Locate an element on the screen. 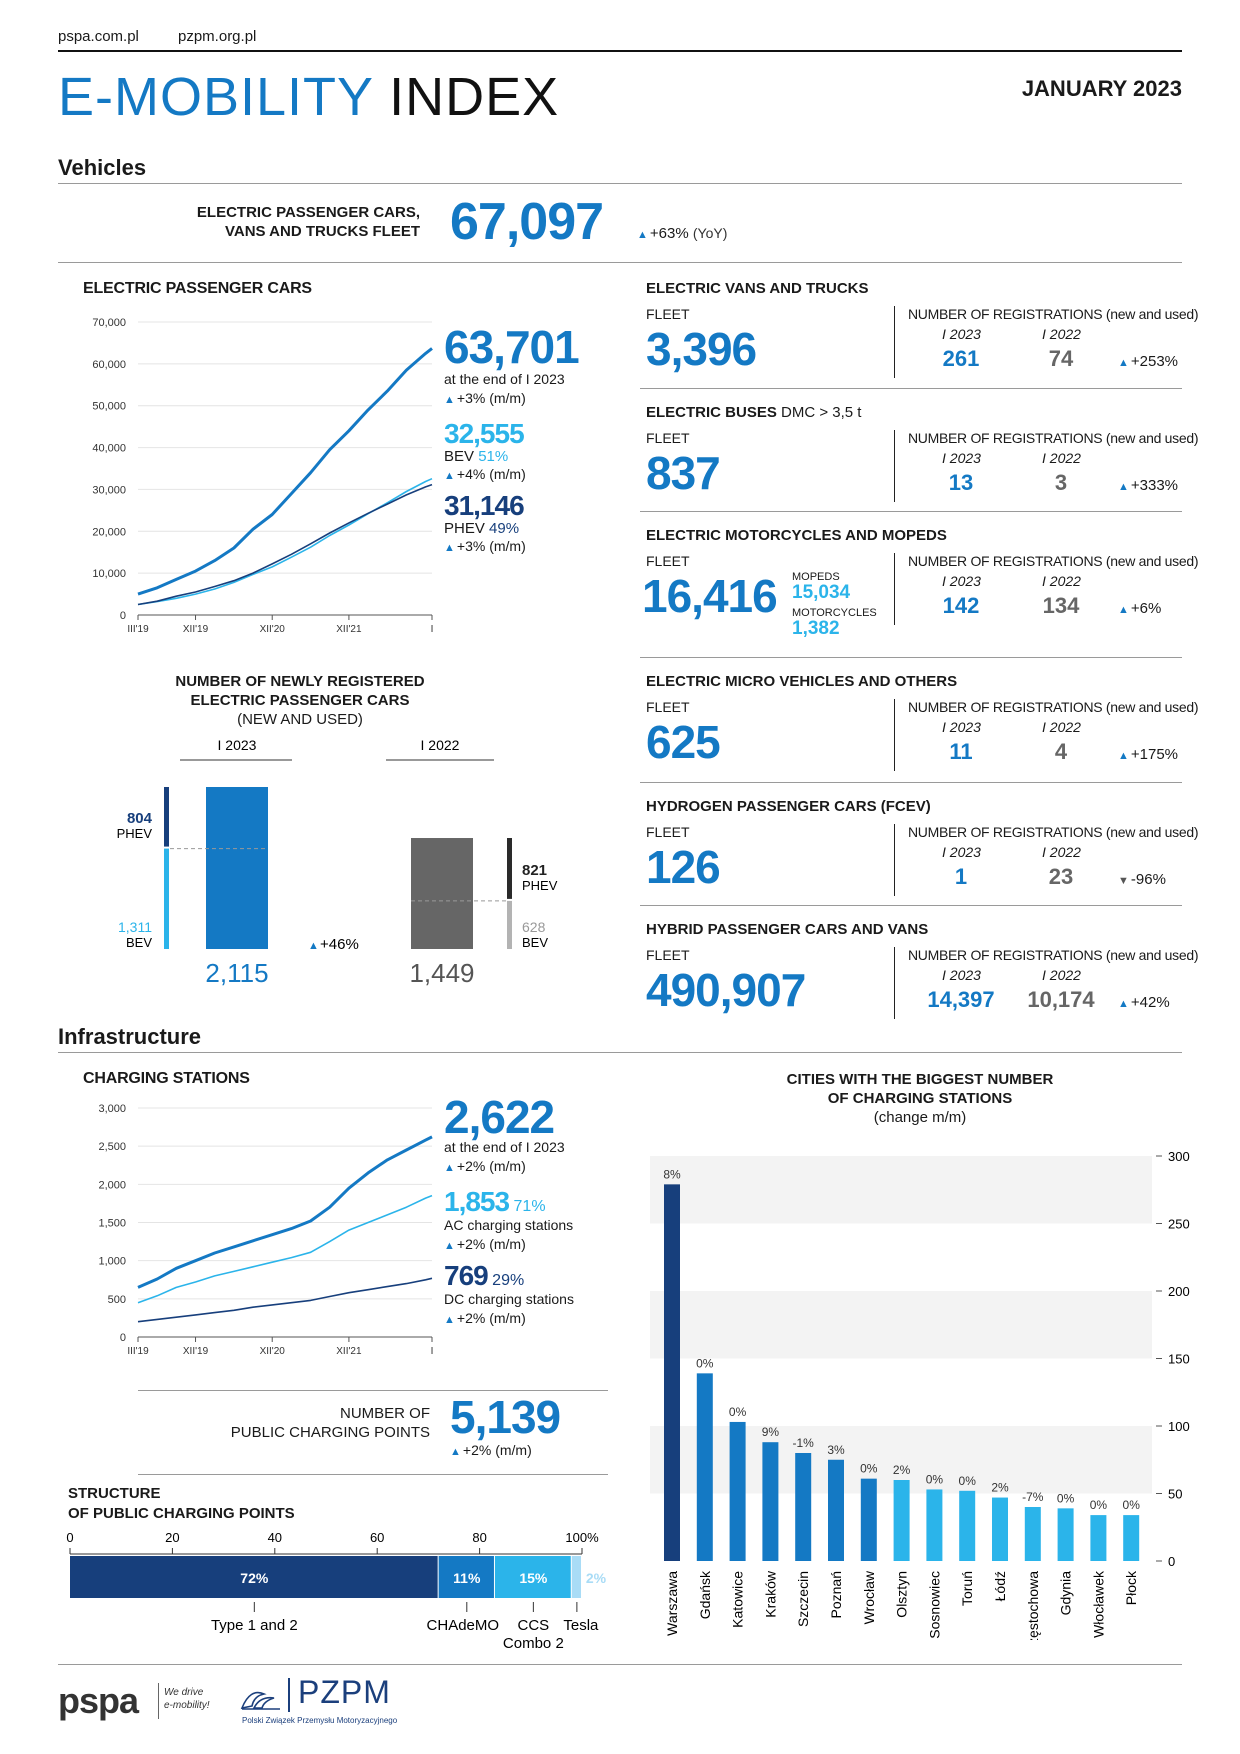 This screenshot has height=1754, width=1240. bar-total-2023 is located at coordinates (237, 868).